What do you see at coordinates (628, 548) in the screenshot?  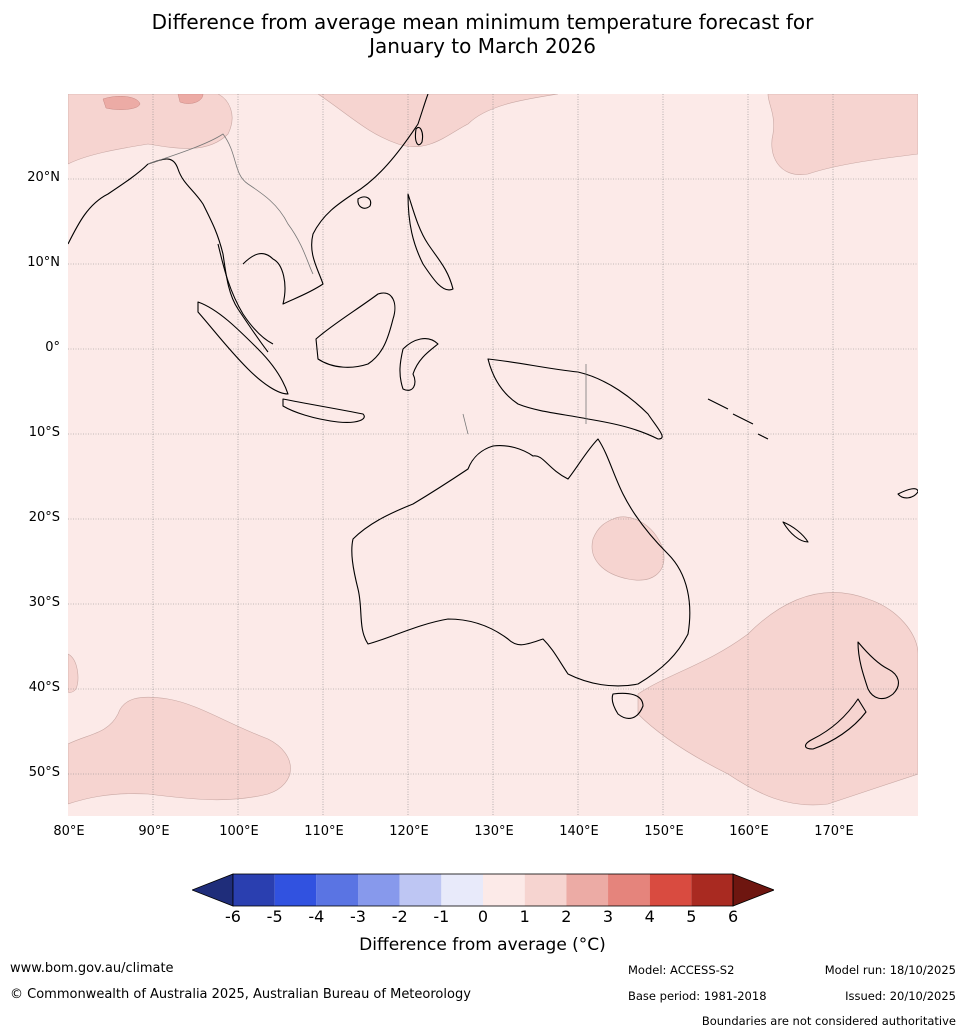 I see `warm-anomaly-queensland` at bounding box center [628, 548].